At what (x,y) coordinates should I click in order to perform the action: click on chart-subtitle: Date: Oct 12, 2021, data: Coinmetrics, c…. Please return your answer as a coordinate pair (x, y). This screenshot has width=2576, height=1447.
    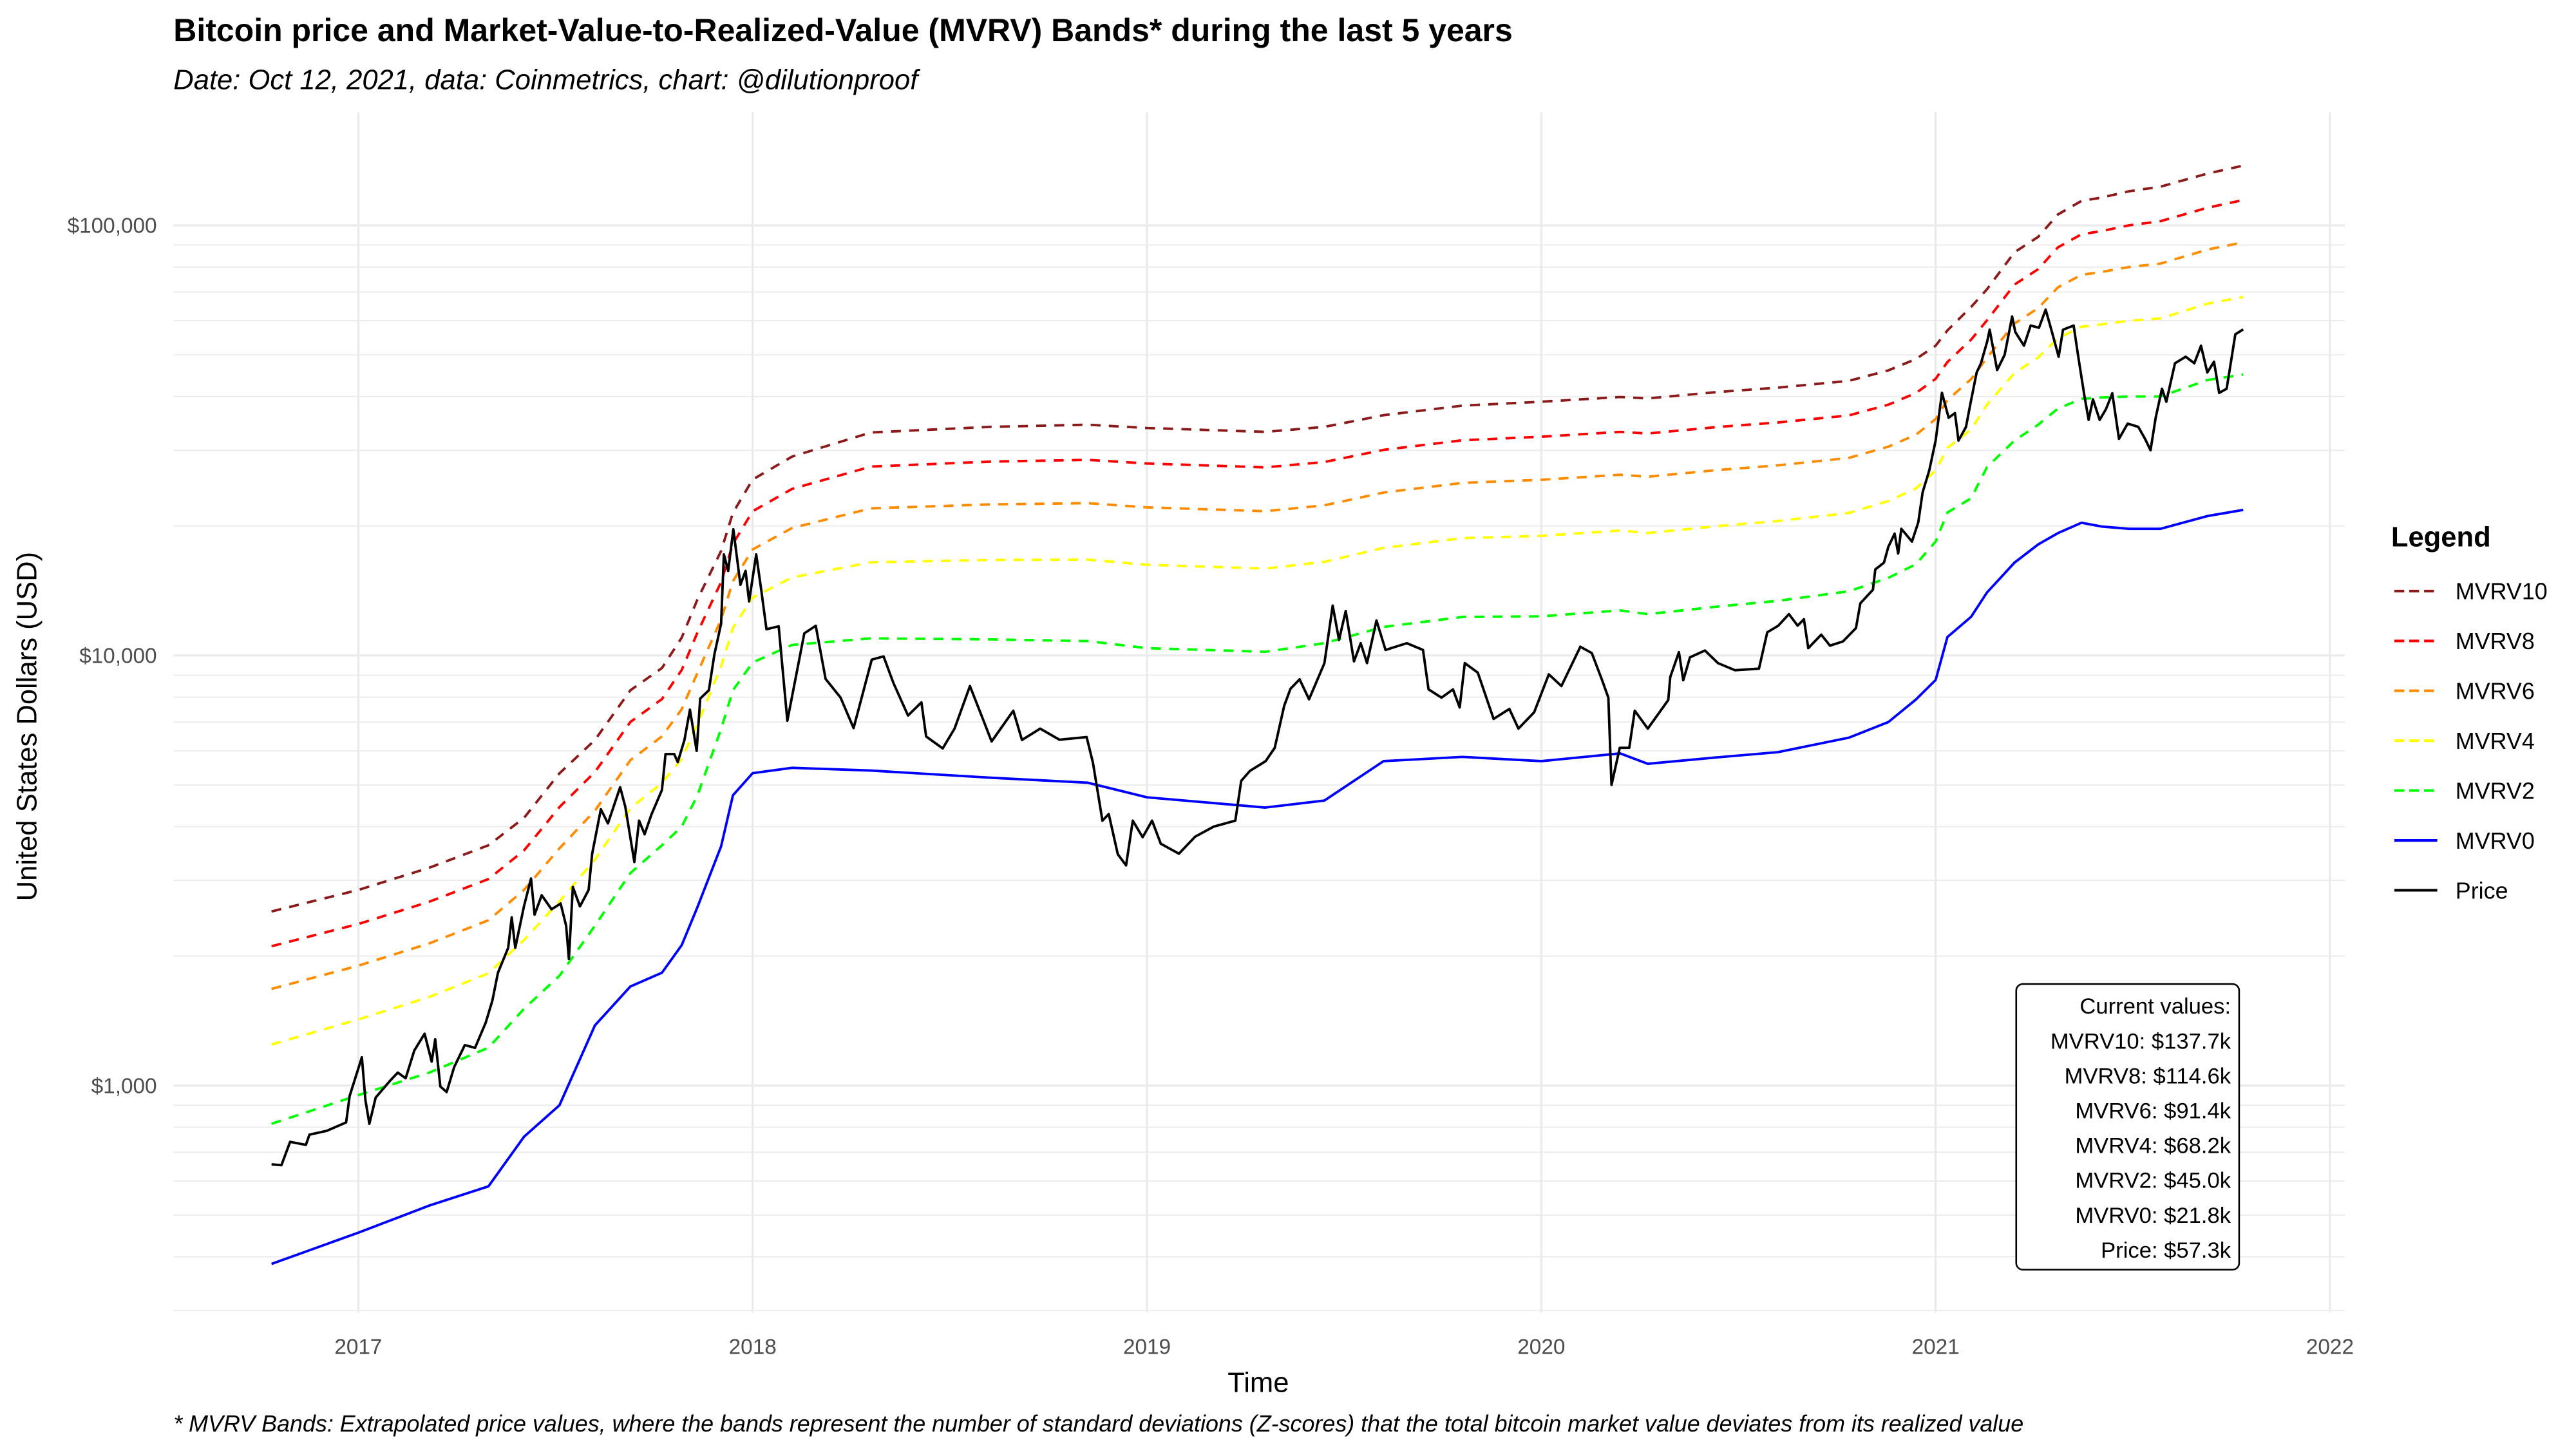
    Looking at the image, I should click on (546, 79).